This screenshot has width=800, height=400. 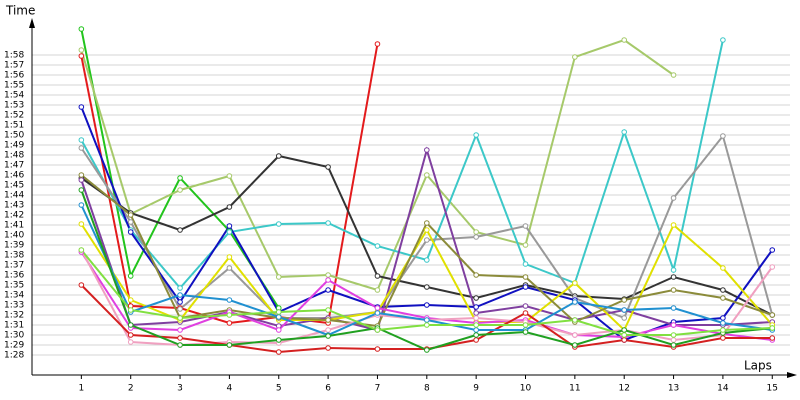 I want to click on x-tick-label: 12, so click(x=623, y=389).